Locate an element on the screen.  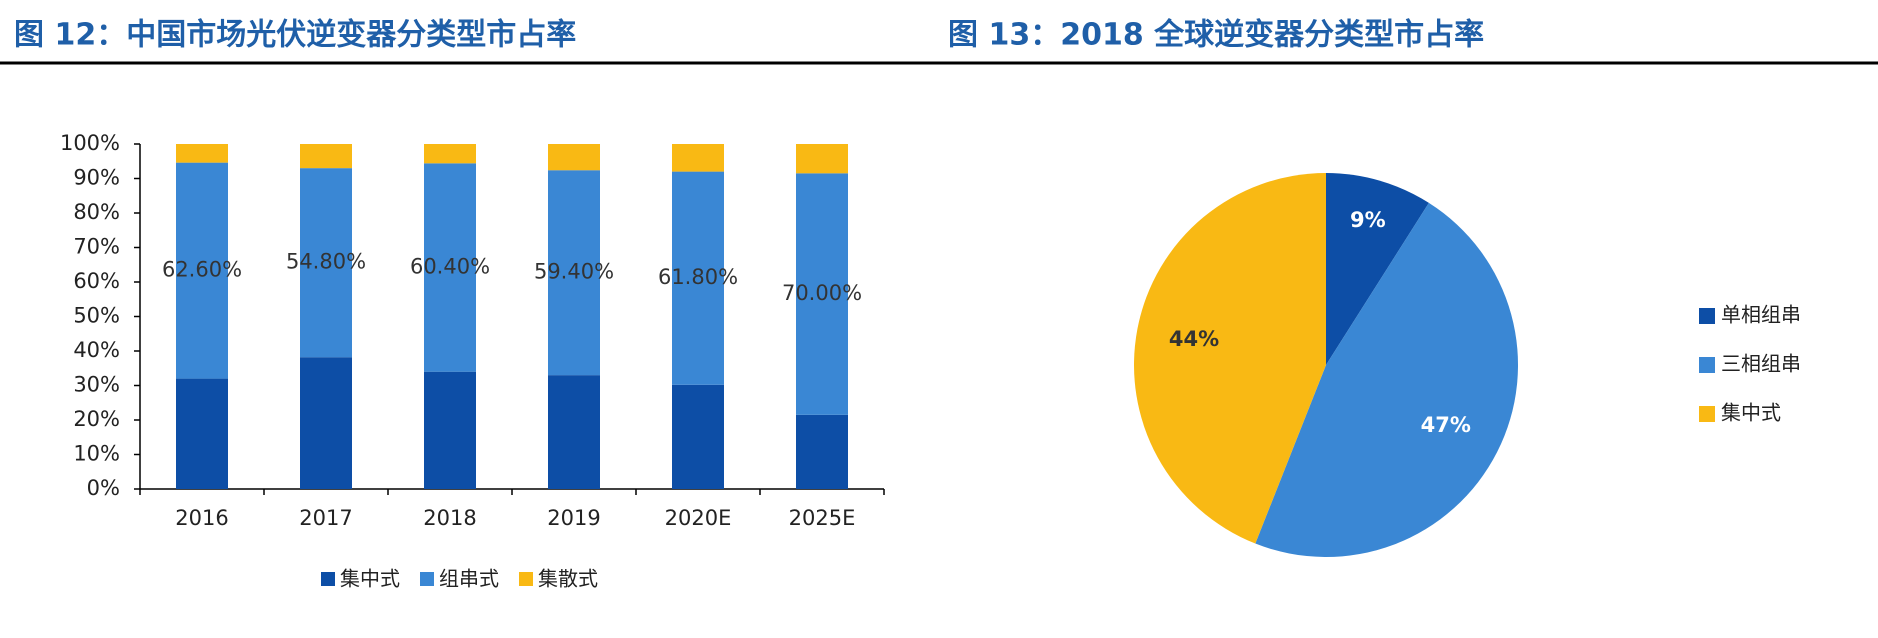
y-tick-label: 30% is located at coordinates (96, 385).